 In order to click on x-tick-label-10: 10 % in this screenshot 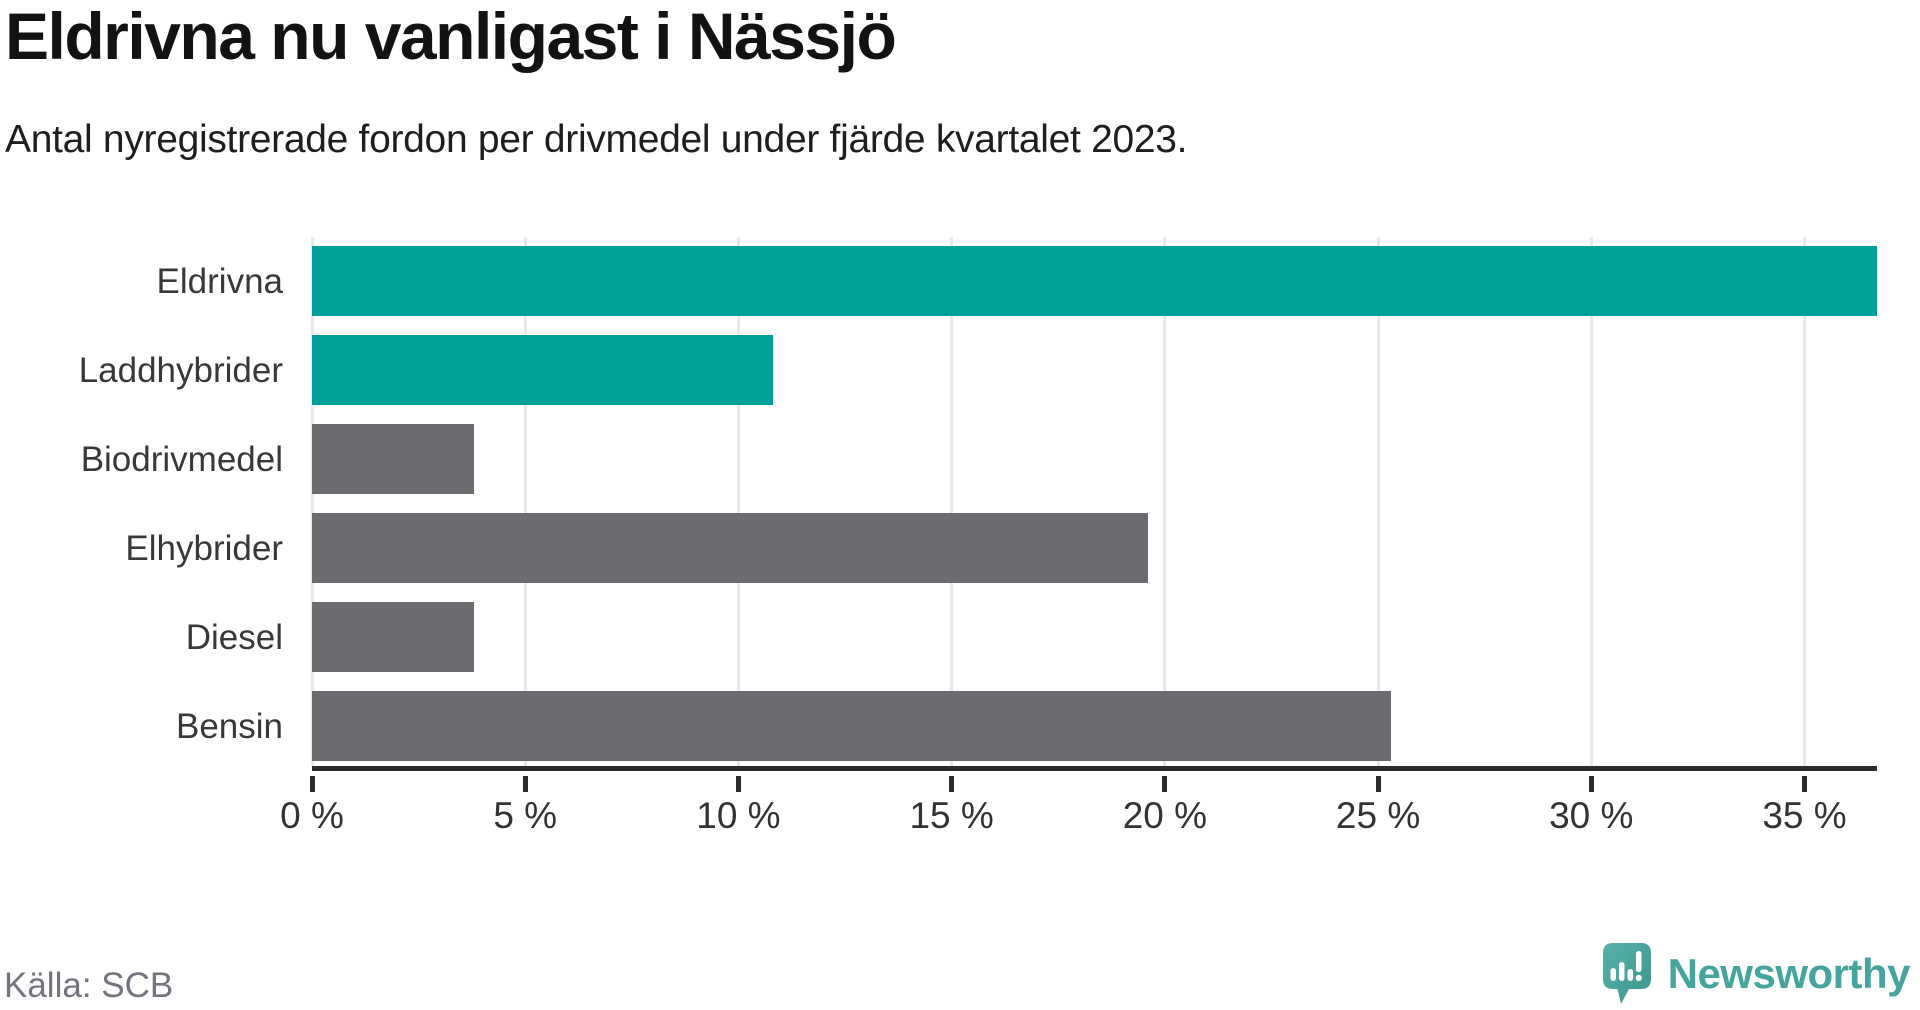, I will do `click(738, 815)`.